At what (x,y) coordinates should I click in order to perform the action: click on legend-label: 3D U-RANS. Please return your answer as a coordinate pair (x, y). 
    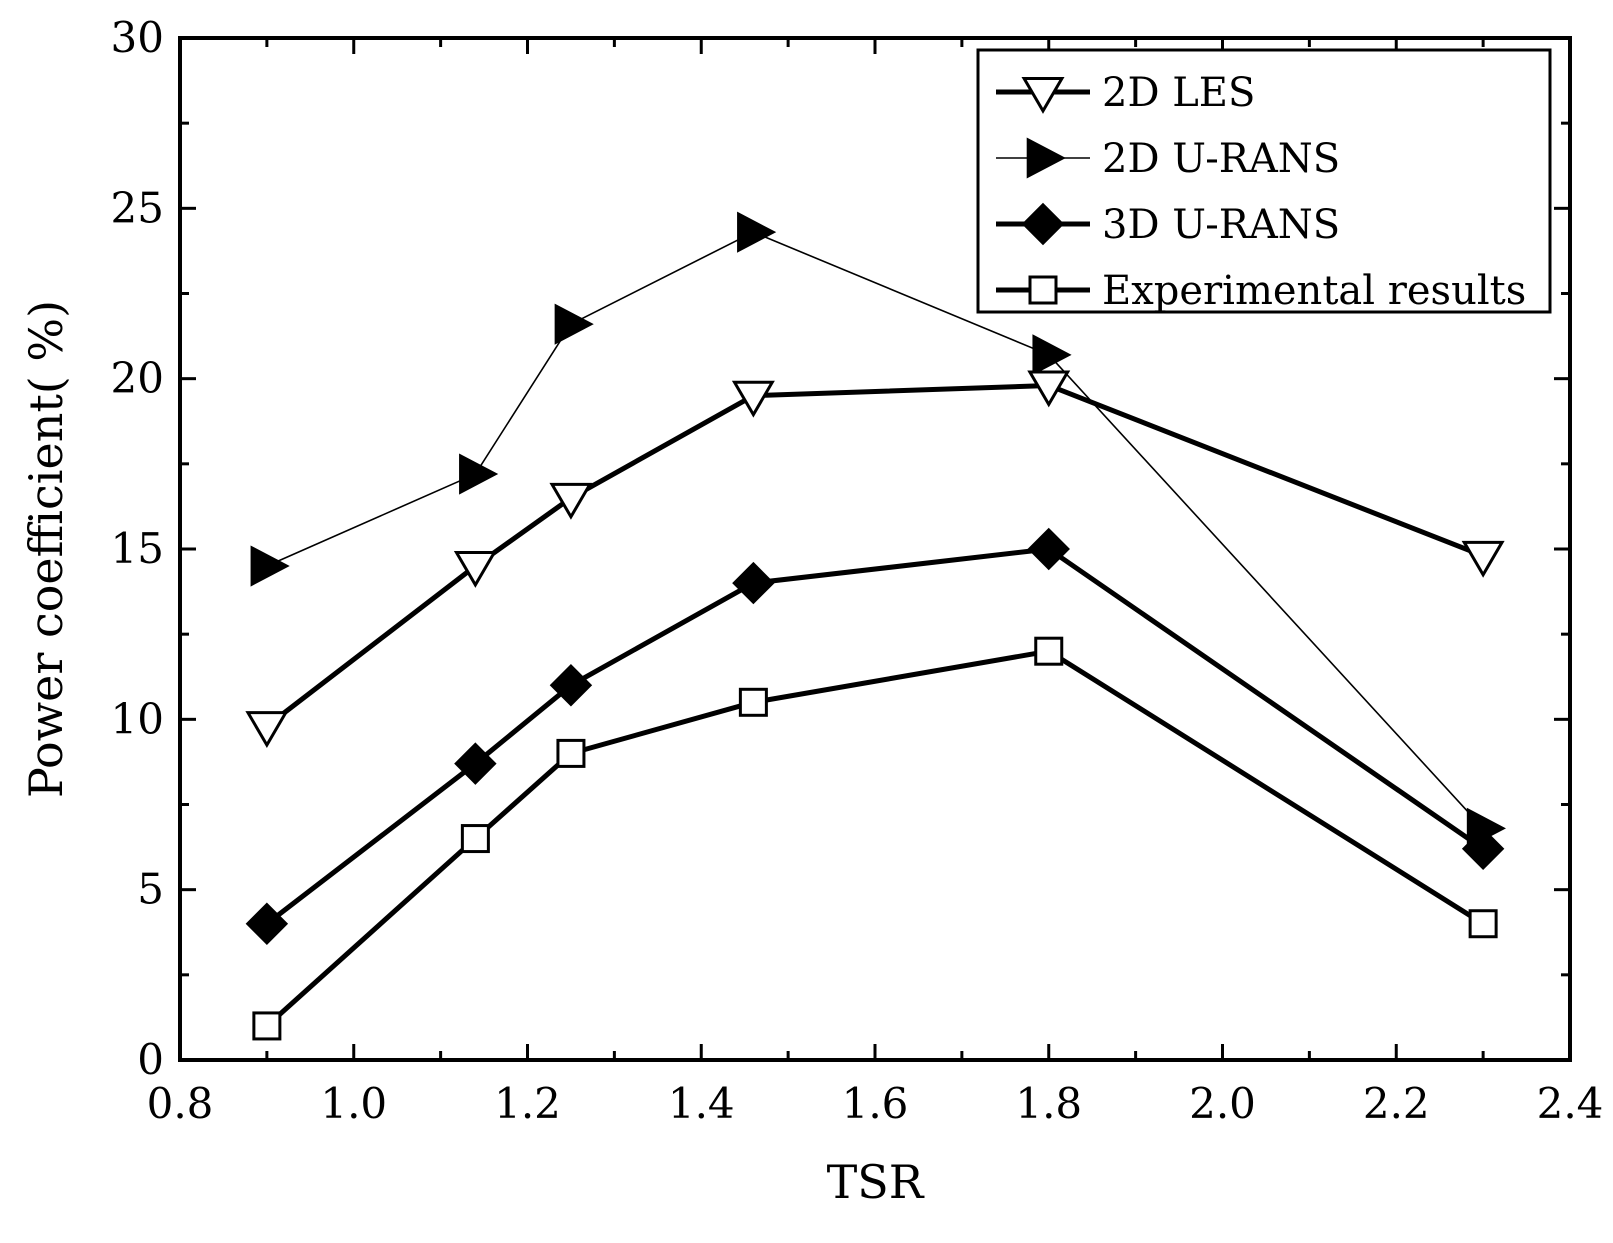
    Looking at the image, I should click on (1221, 225).